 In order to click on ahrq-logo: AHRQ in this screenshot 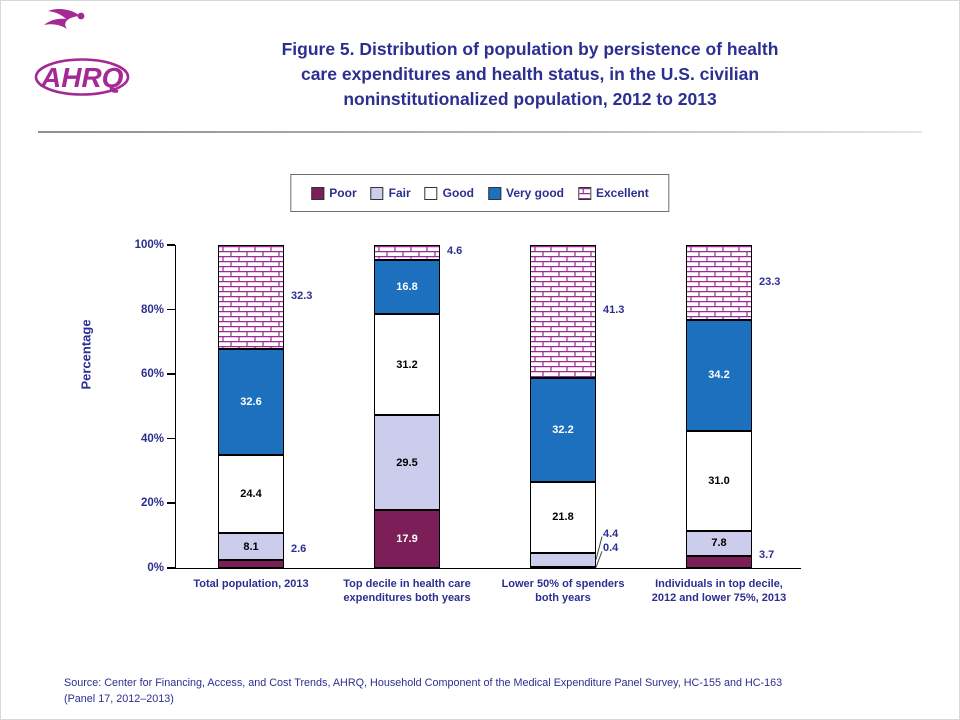, I will do `click(84, 54)`.